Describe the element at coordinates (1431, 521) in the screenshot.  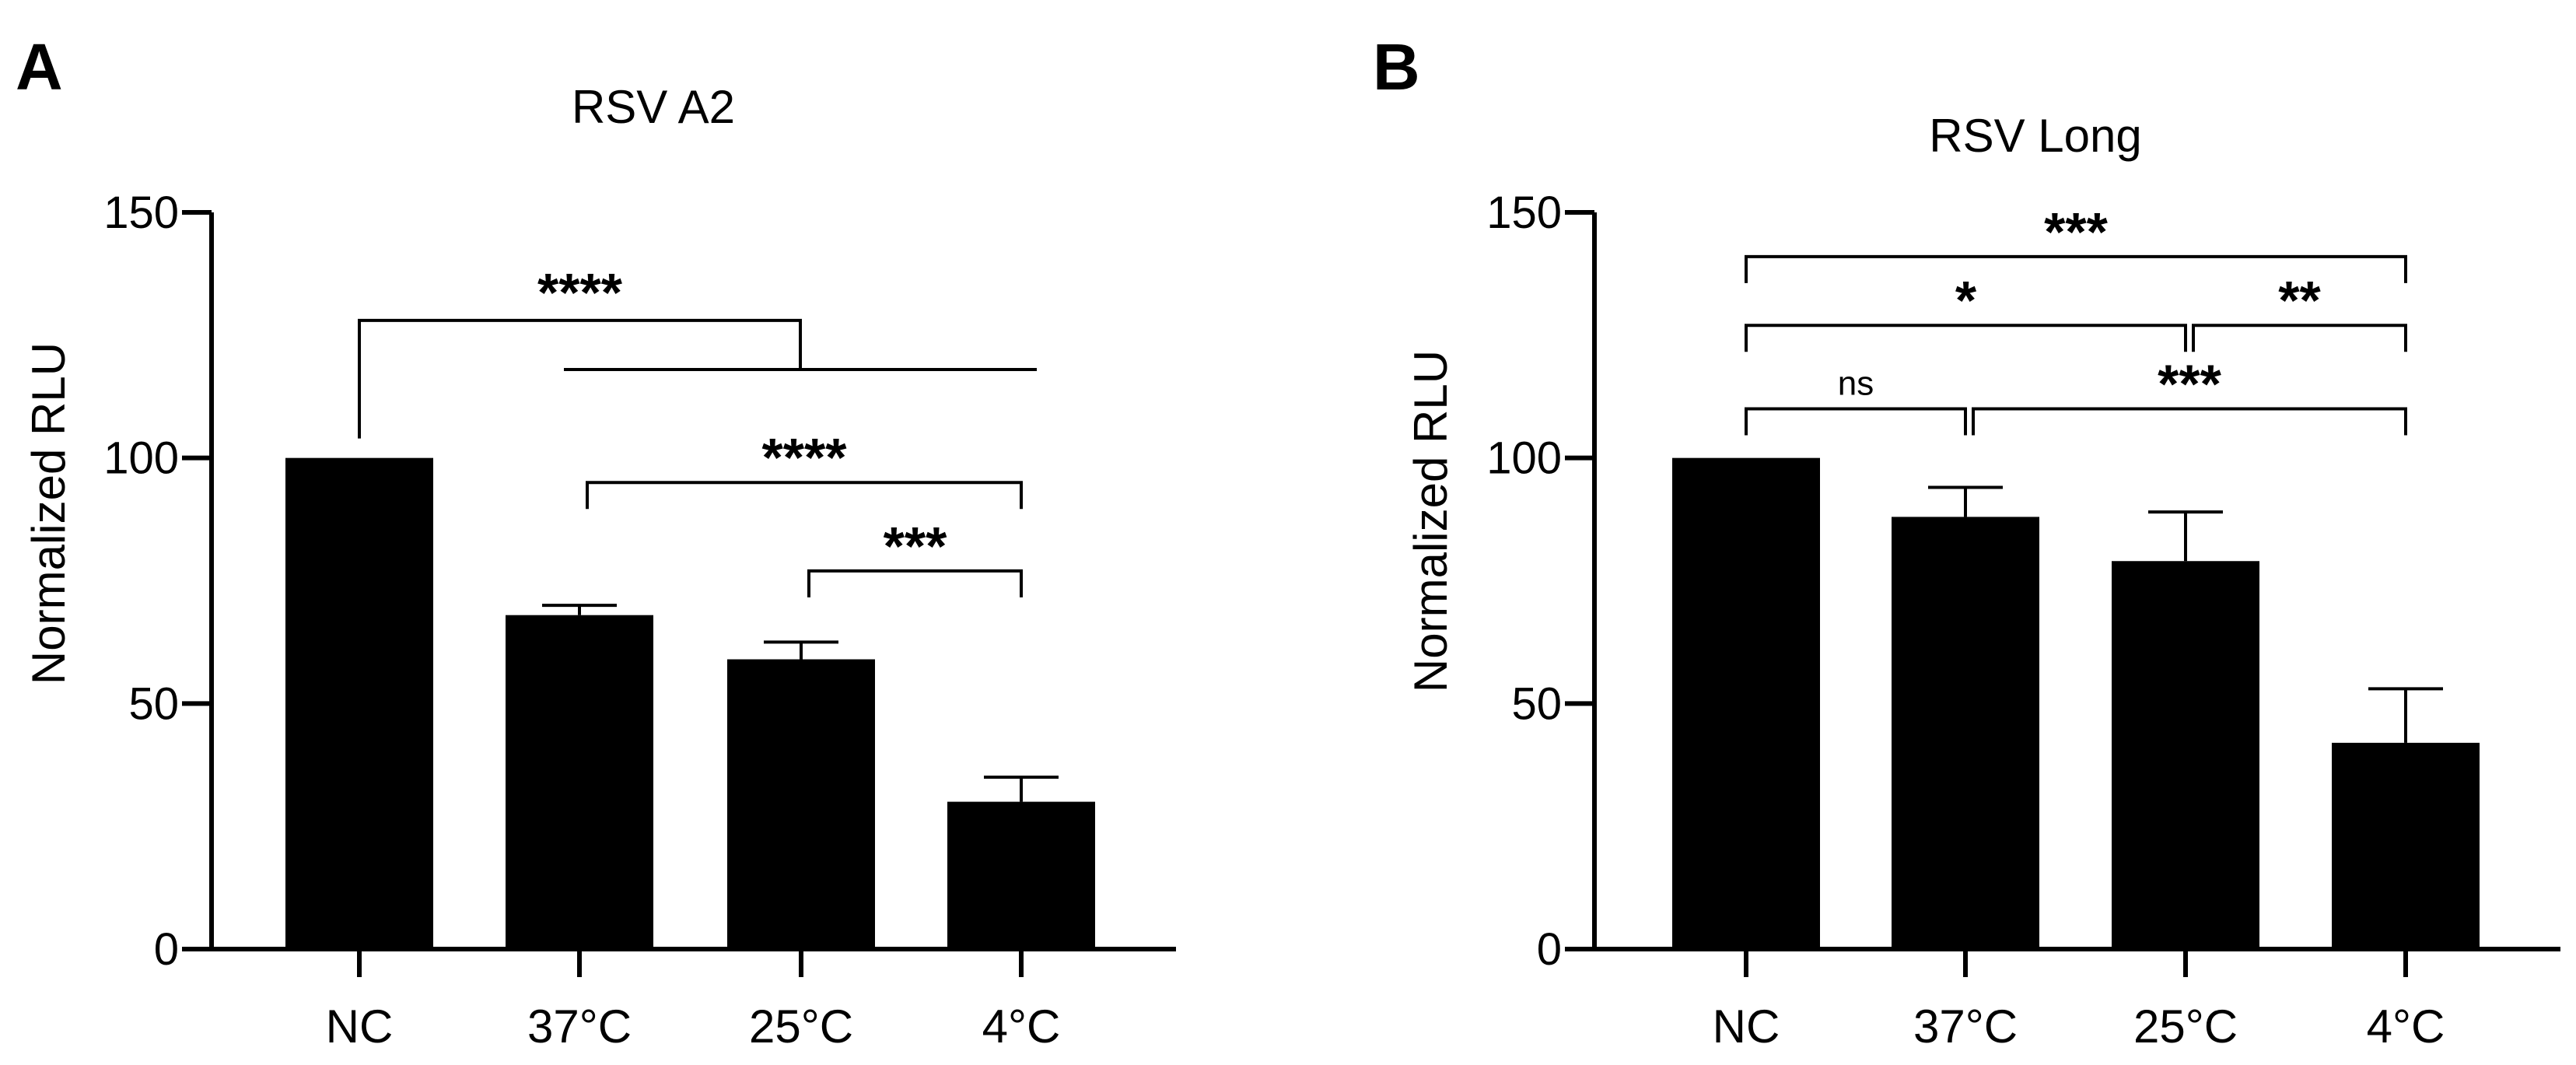
I see `panel-b-y-axis-label: Normalized RLU` at that location.